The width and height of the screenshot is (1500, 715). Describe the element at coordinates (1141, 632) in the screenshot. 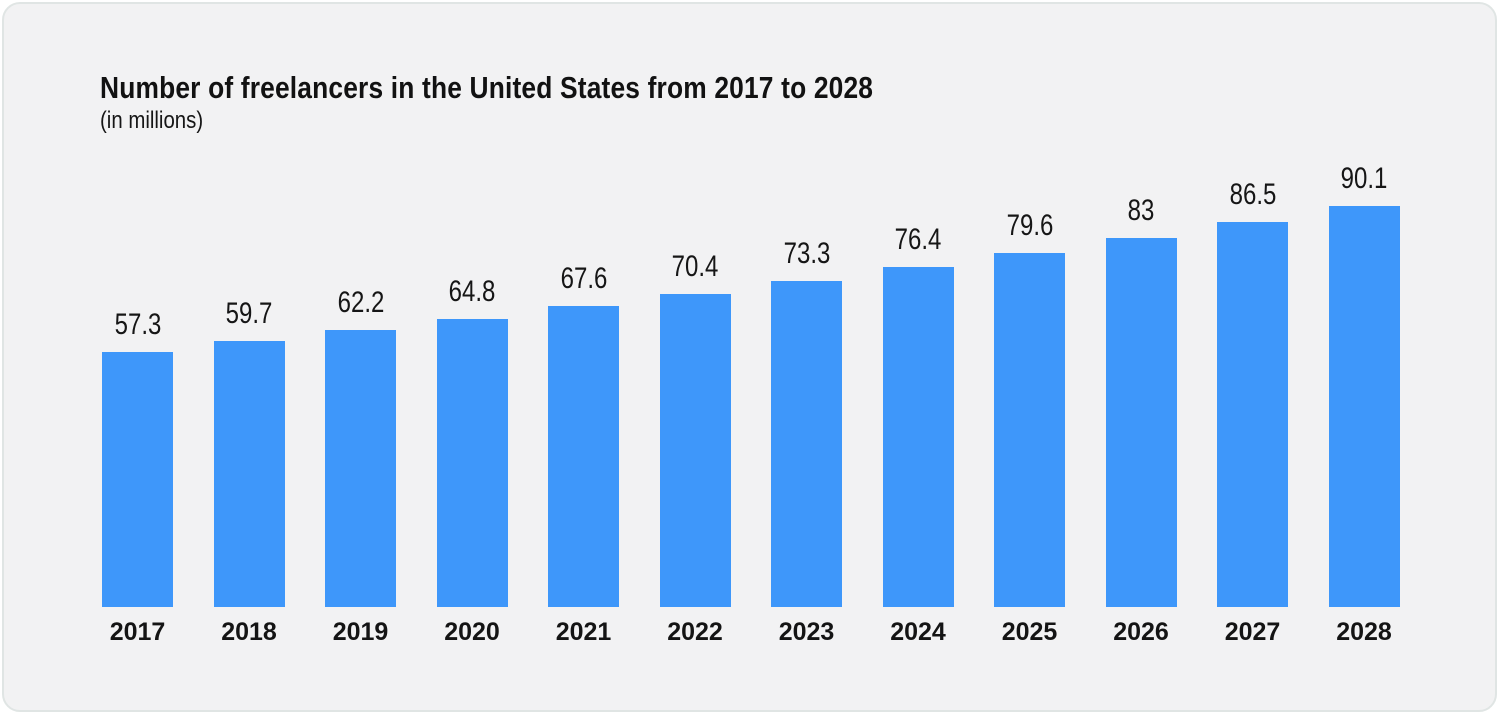

I see `x-axis-label: 2026` at that location.